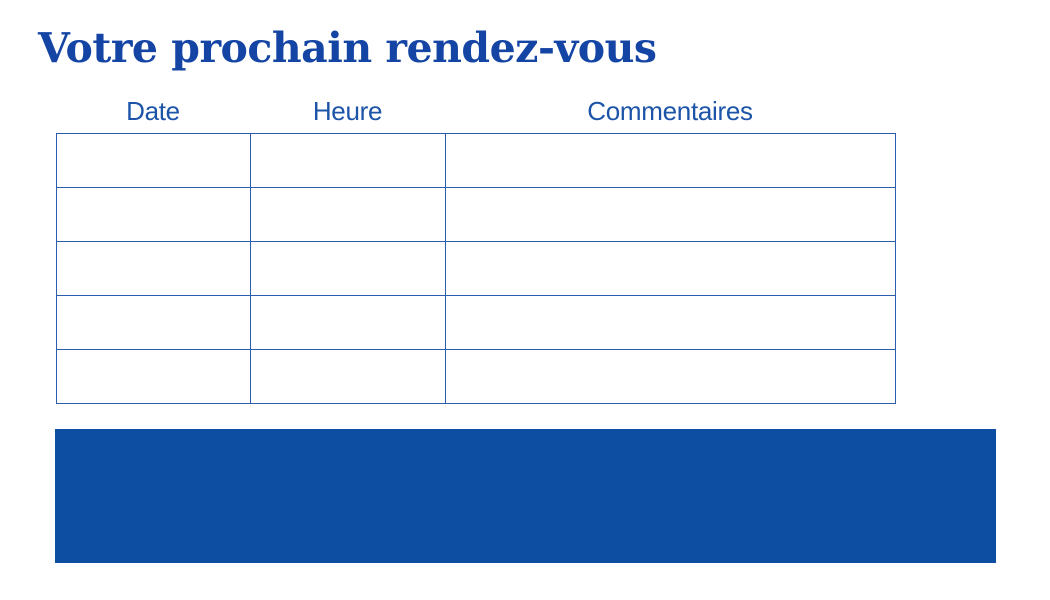  What do you see at coordinates (347, 111) in the screenshot?
I see `column-header-heure: Heure` at bounding box center [347, 111].